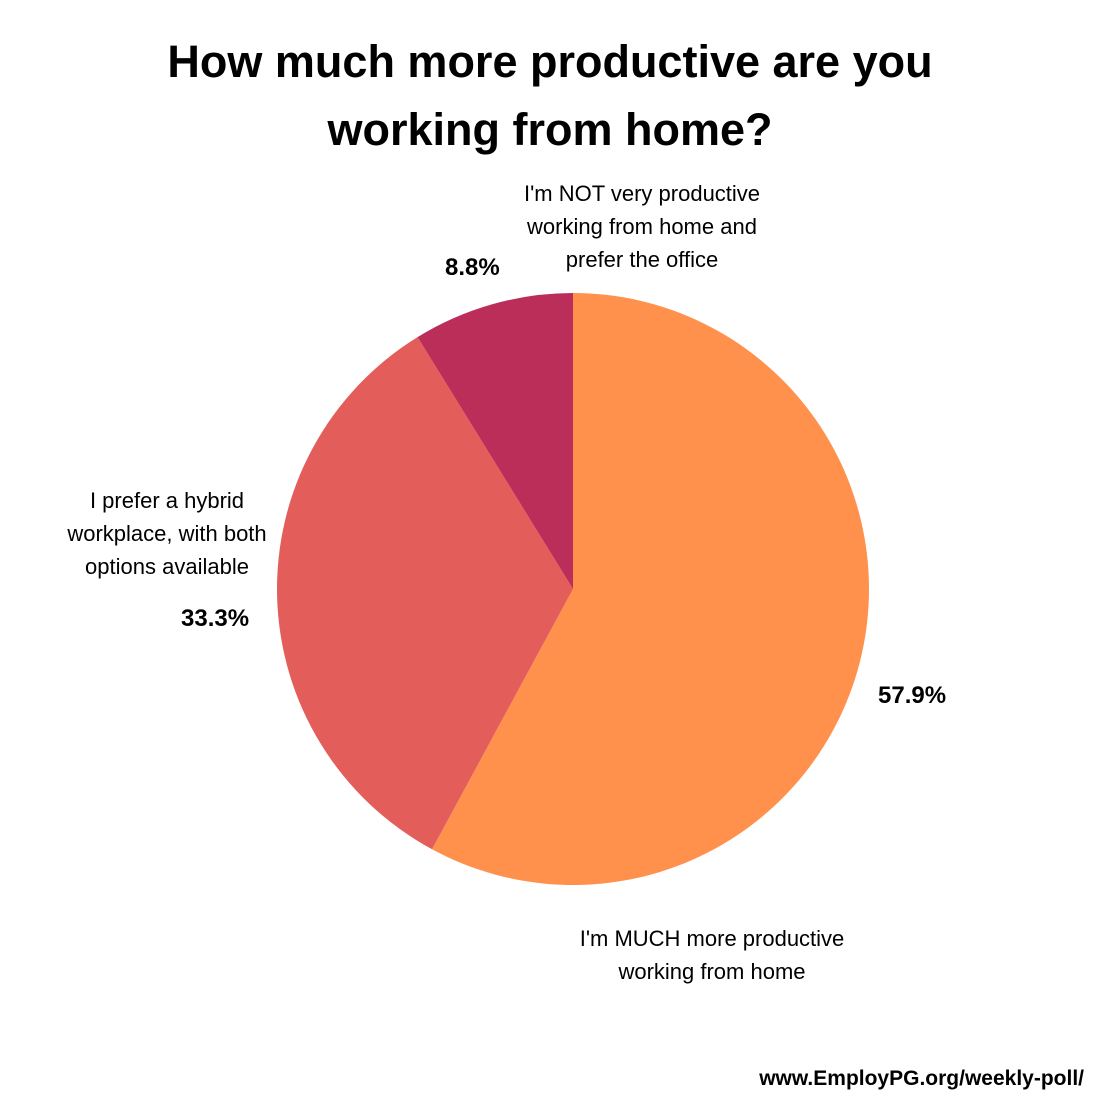 The width and height of the screenshot is (1100, 1100). Describe the element at coordinates (550, 61) in the screenshot. I see `chart-title-line-1: How much more productive are you` at that location.